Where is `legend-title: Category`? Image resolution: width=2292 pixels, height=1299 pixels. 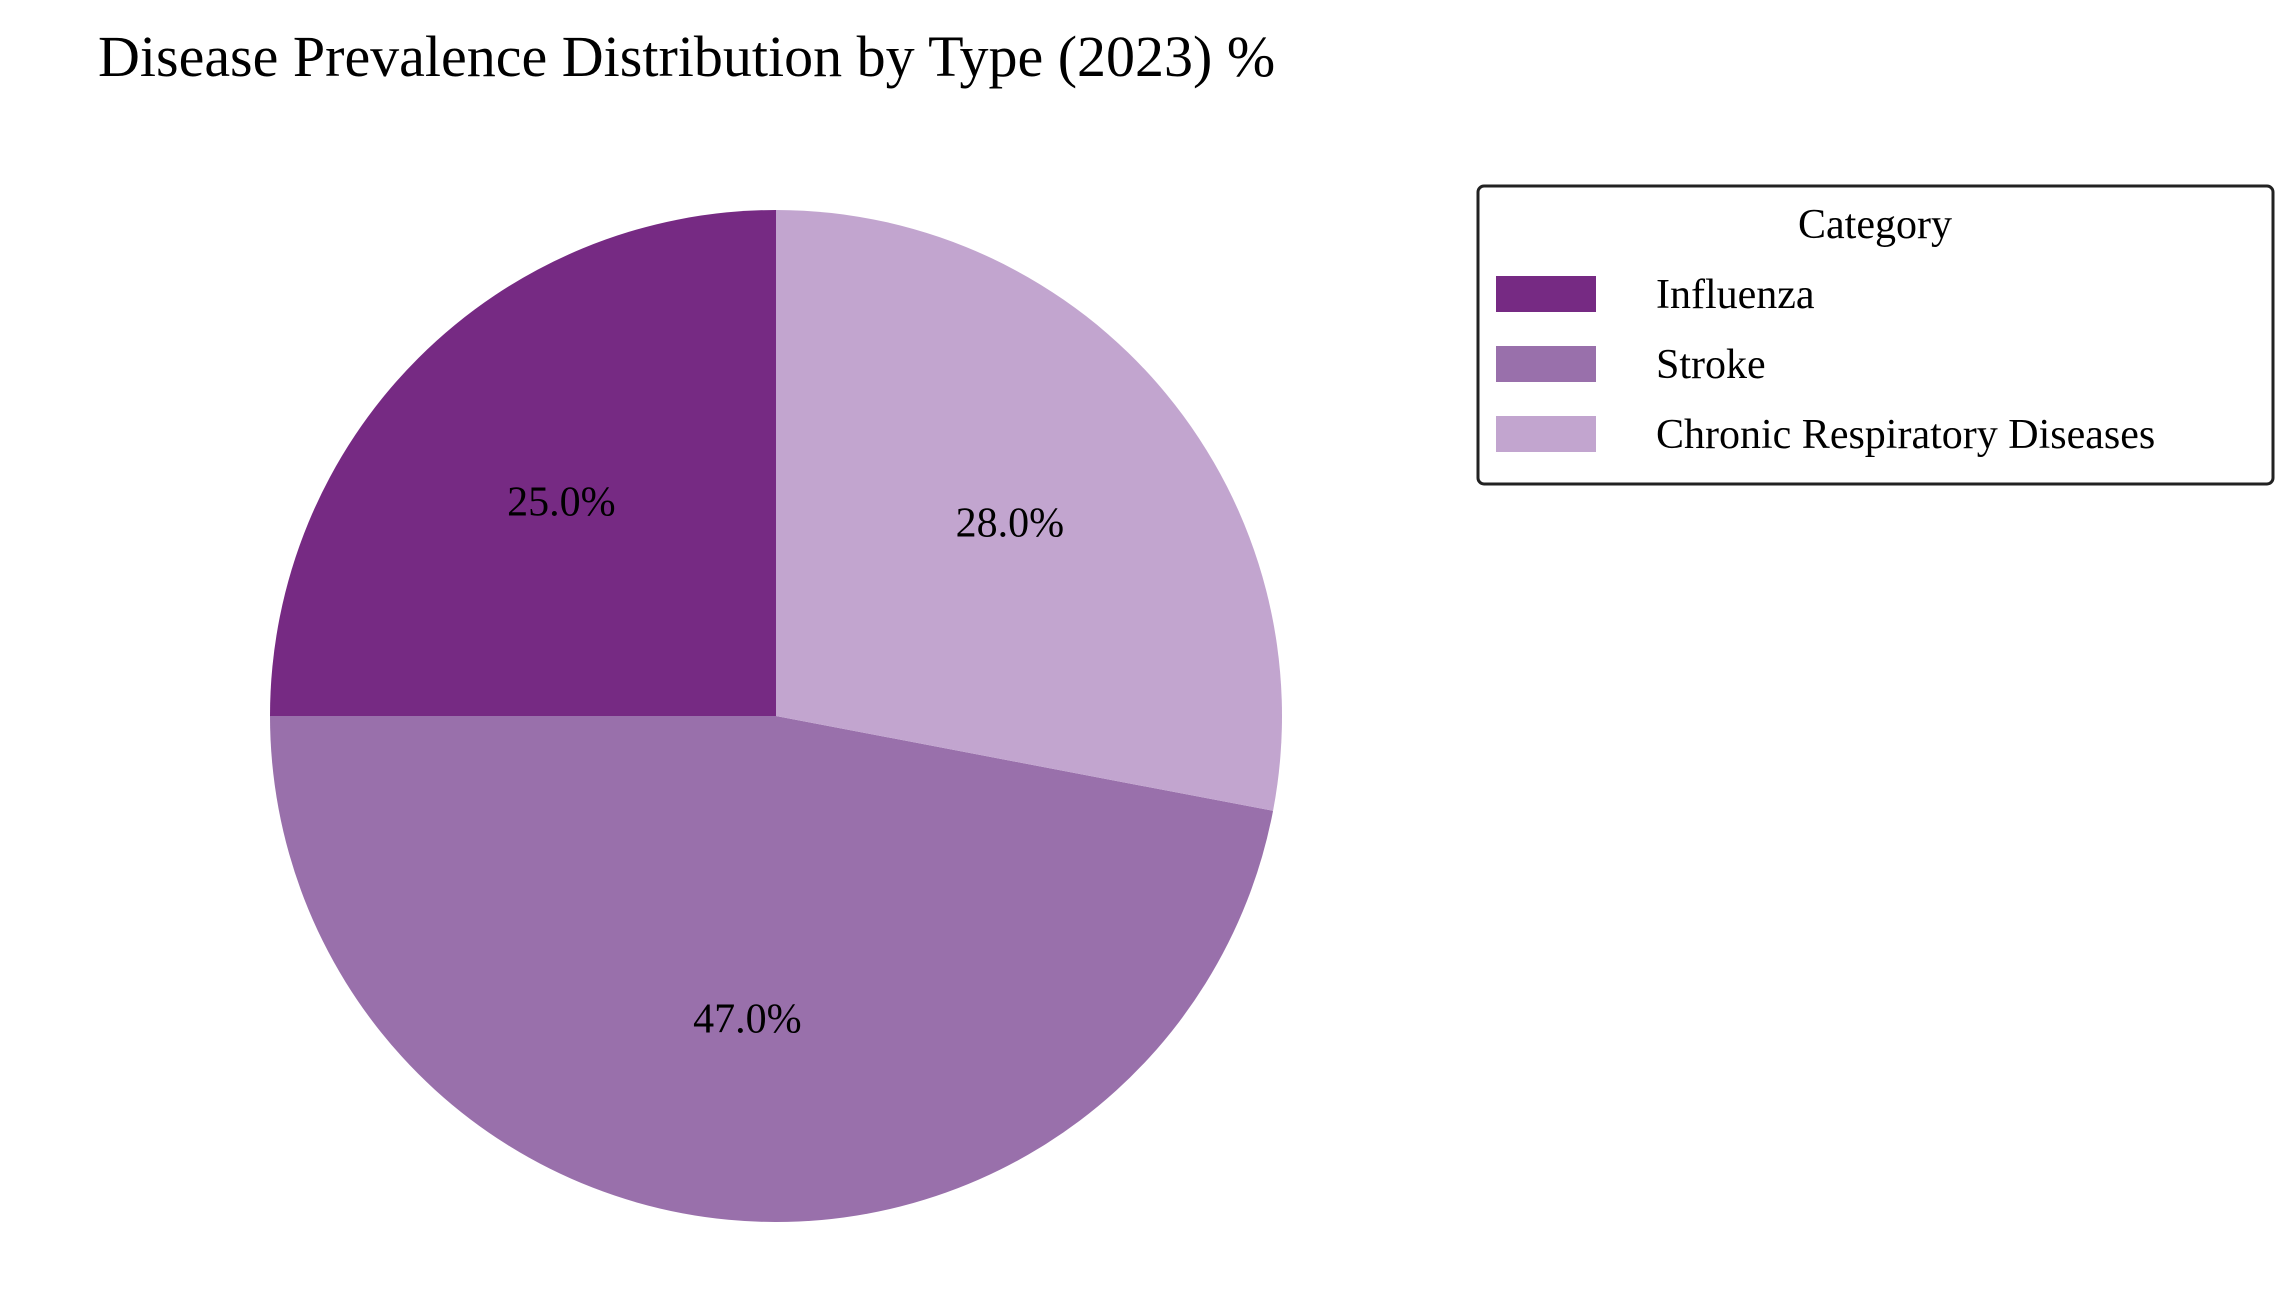
legend-title: Category is located at coordinates (1875, 225).